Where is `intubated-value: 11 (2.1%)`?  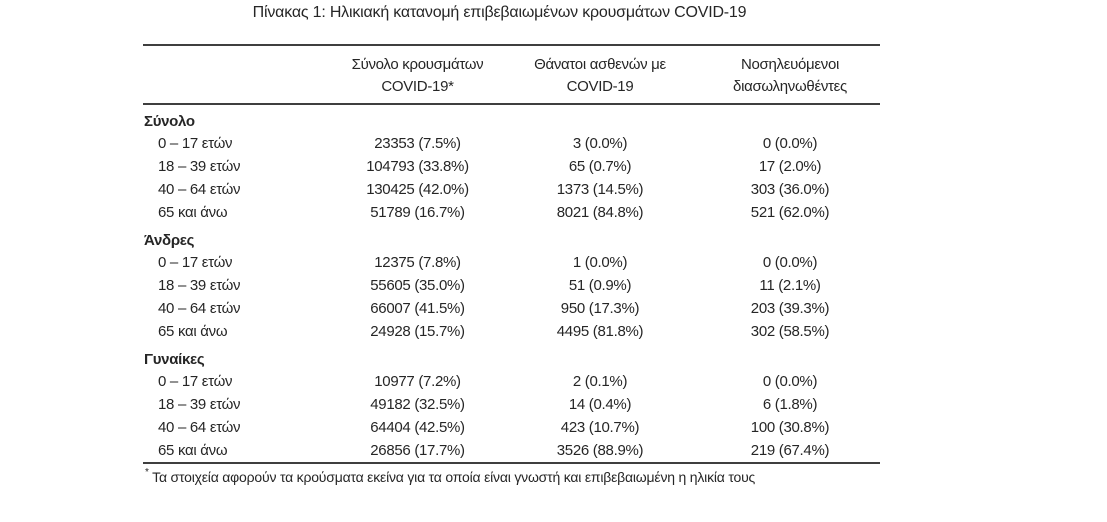 intubated-value: 11 (2.1%) is located at coordinates (790, 285).